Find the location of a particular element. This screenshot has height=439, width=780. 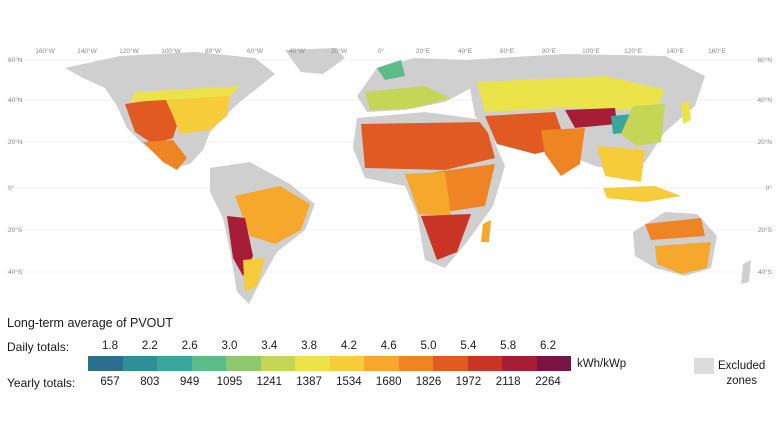

pvout-tibet is located at coordinates (591, 118).